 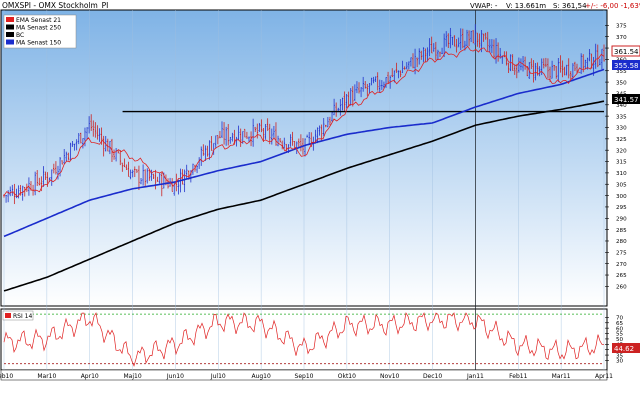 I want to click on y-tick-label: 280, so click(x=621, y=242).